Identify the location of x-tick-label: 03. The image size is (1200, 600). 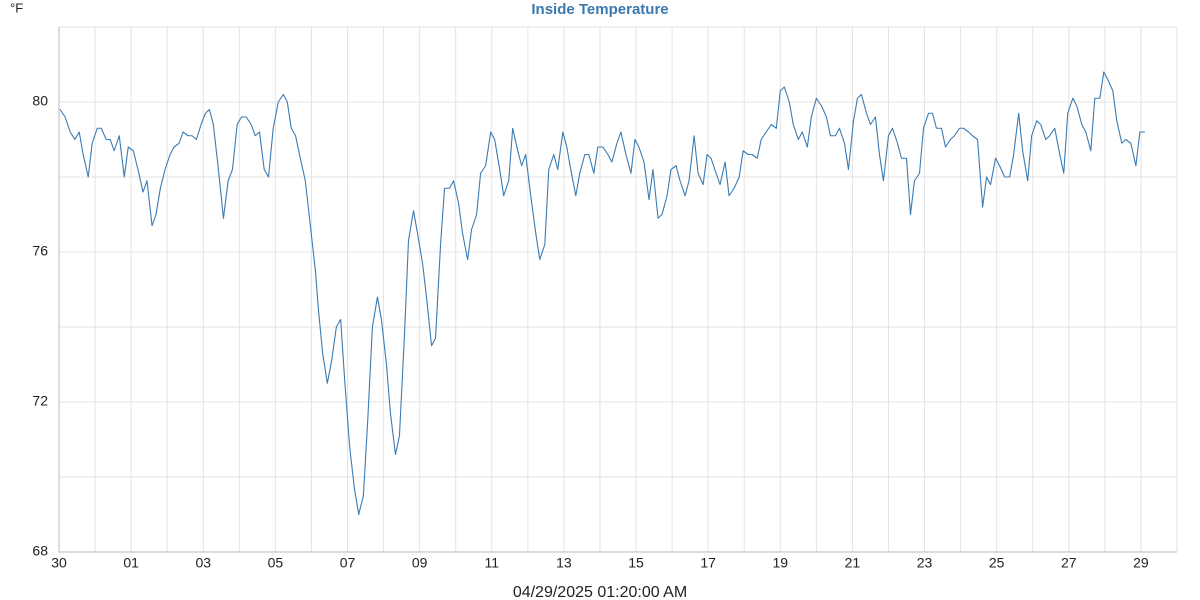
(203, 563).